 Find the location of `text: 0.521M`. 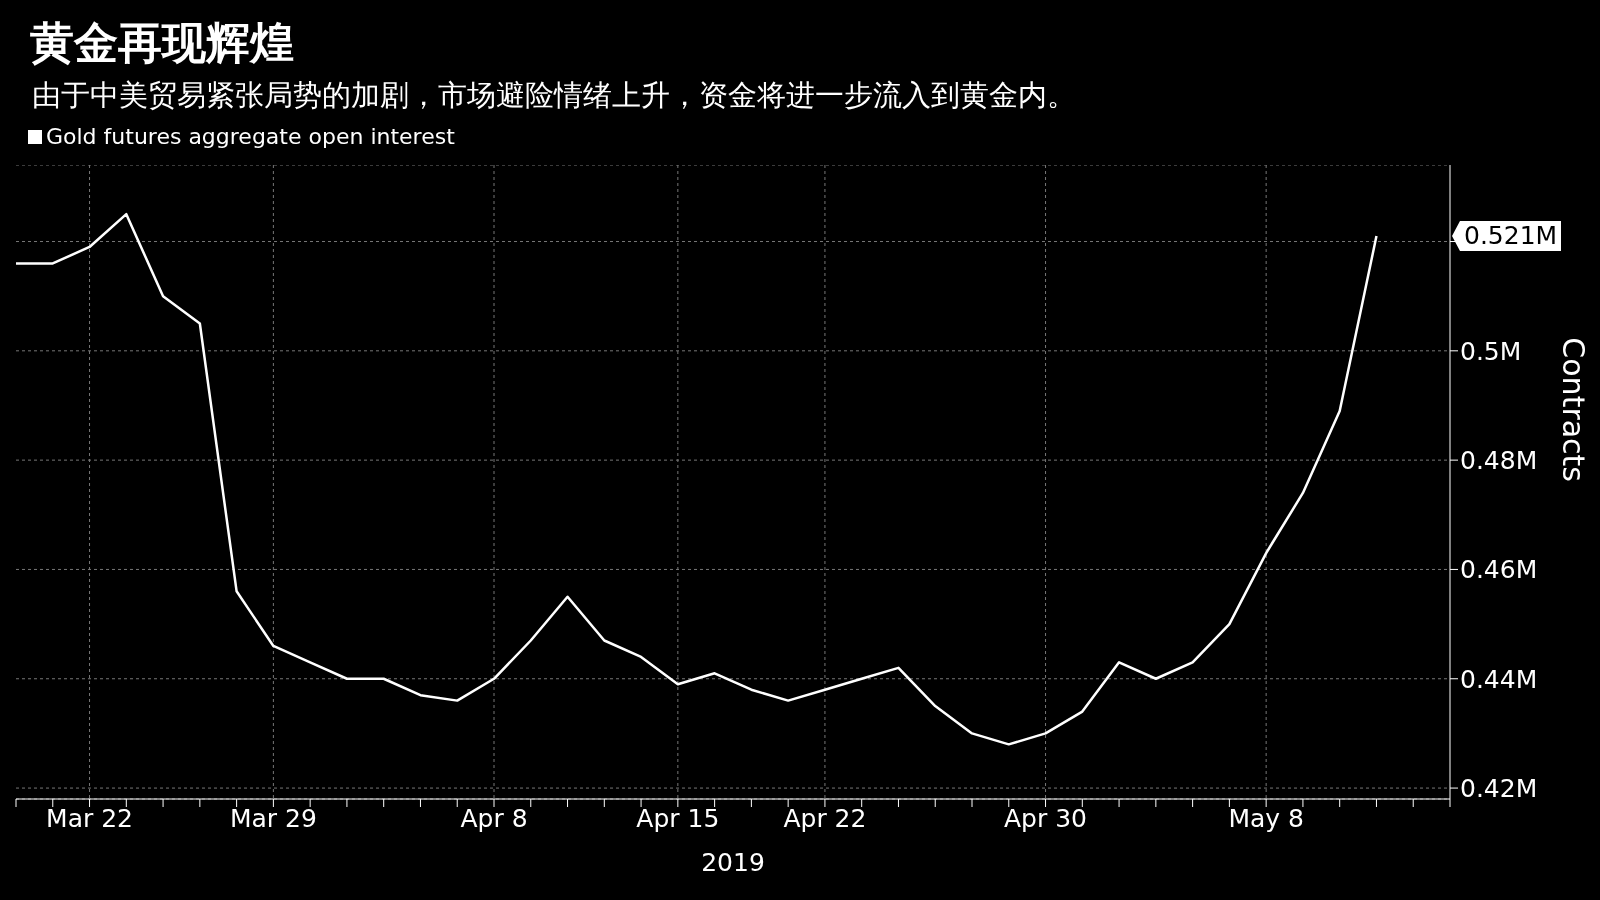

text: 0.521M is located at coordinates (1511, 236).